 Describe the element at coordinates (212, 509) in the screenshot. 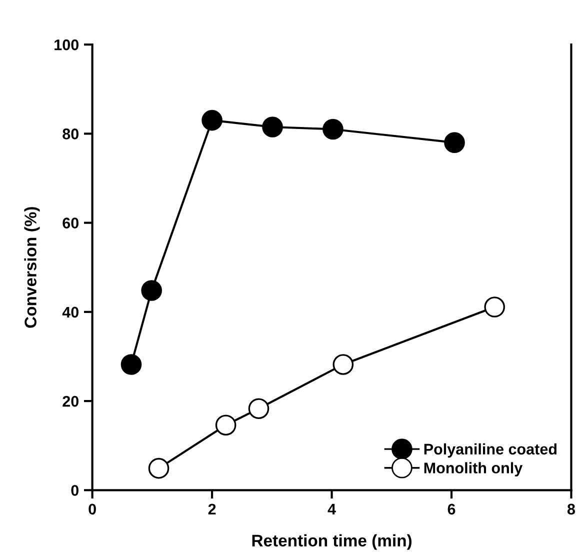

I see `x-tick-label: 2` at that location.